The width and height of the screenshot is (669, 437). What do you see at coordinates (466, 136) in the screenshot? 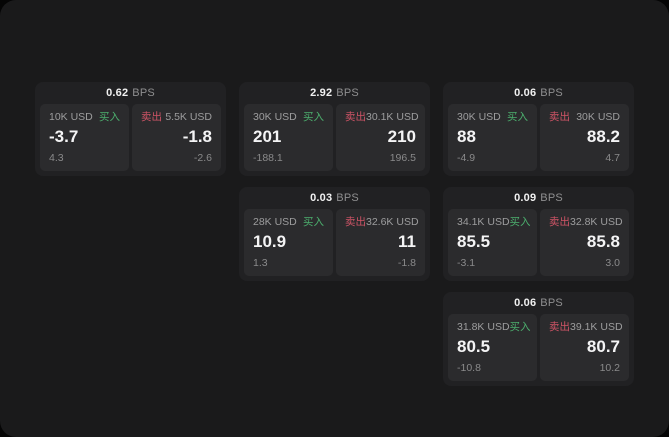
I see `buy-price: 88` at bounding box center [466, 136].